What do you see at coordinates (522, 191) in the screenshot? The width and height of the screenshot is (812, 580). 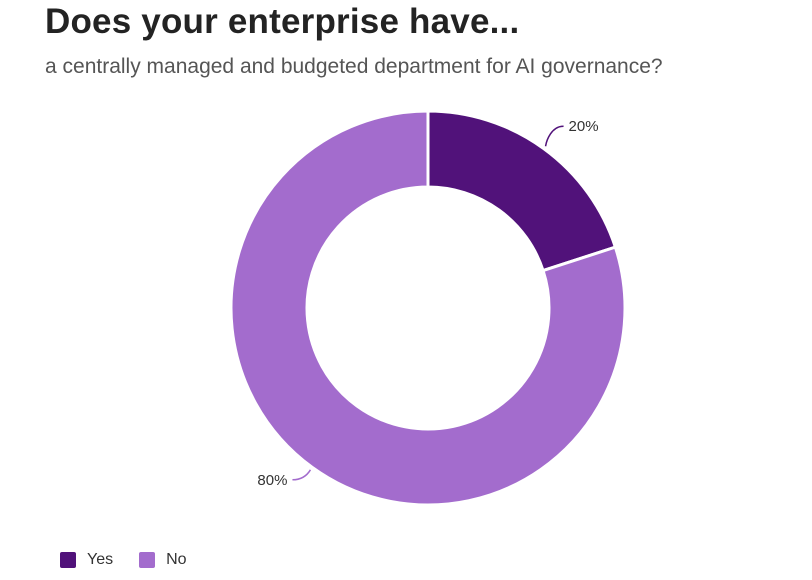 I see `slice-yes` at bounding box center [522, 191].